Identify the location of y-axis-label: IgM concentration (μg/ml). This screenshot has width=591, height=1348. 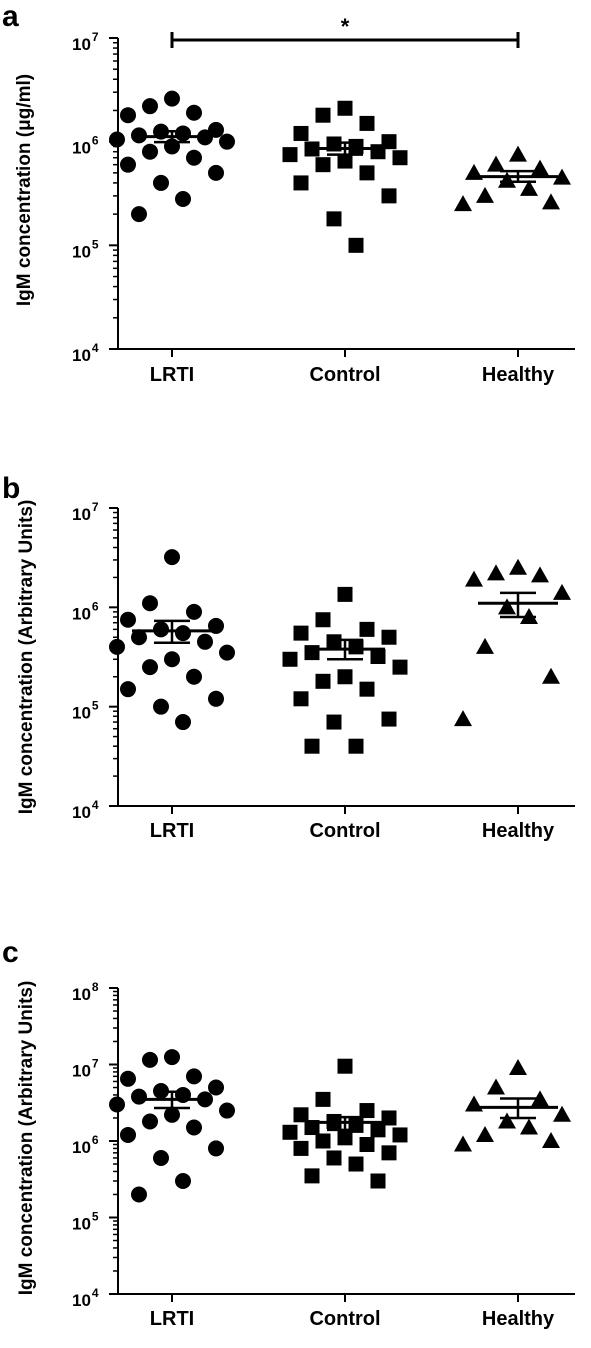
(24, 190).